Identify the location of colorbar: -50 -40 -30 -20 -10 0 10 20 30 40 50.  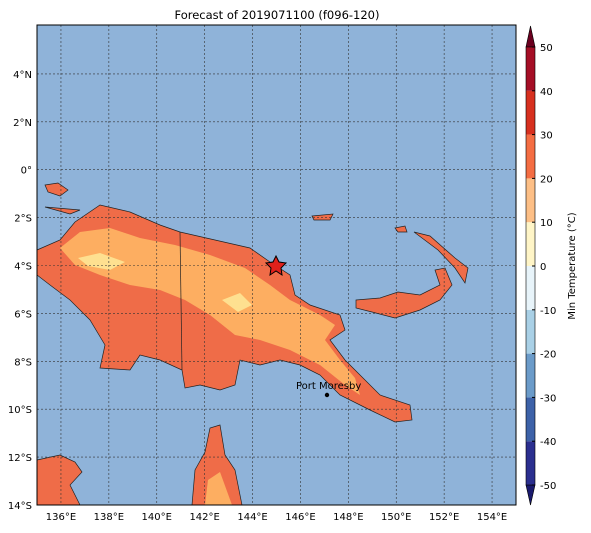
(540, 265).